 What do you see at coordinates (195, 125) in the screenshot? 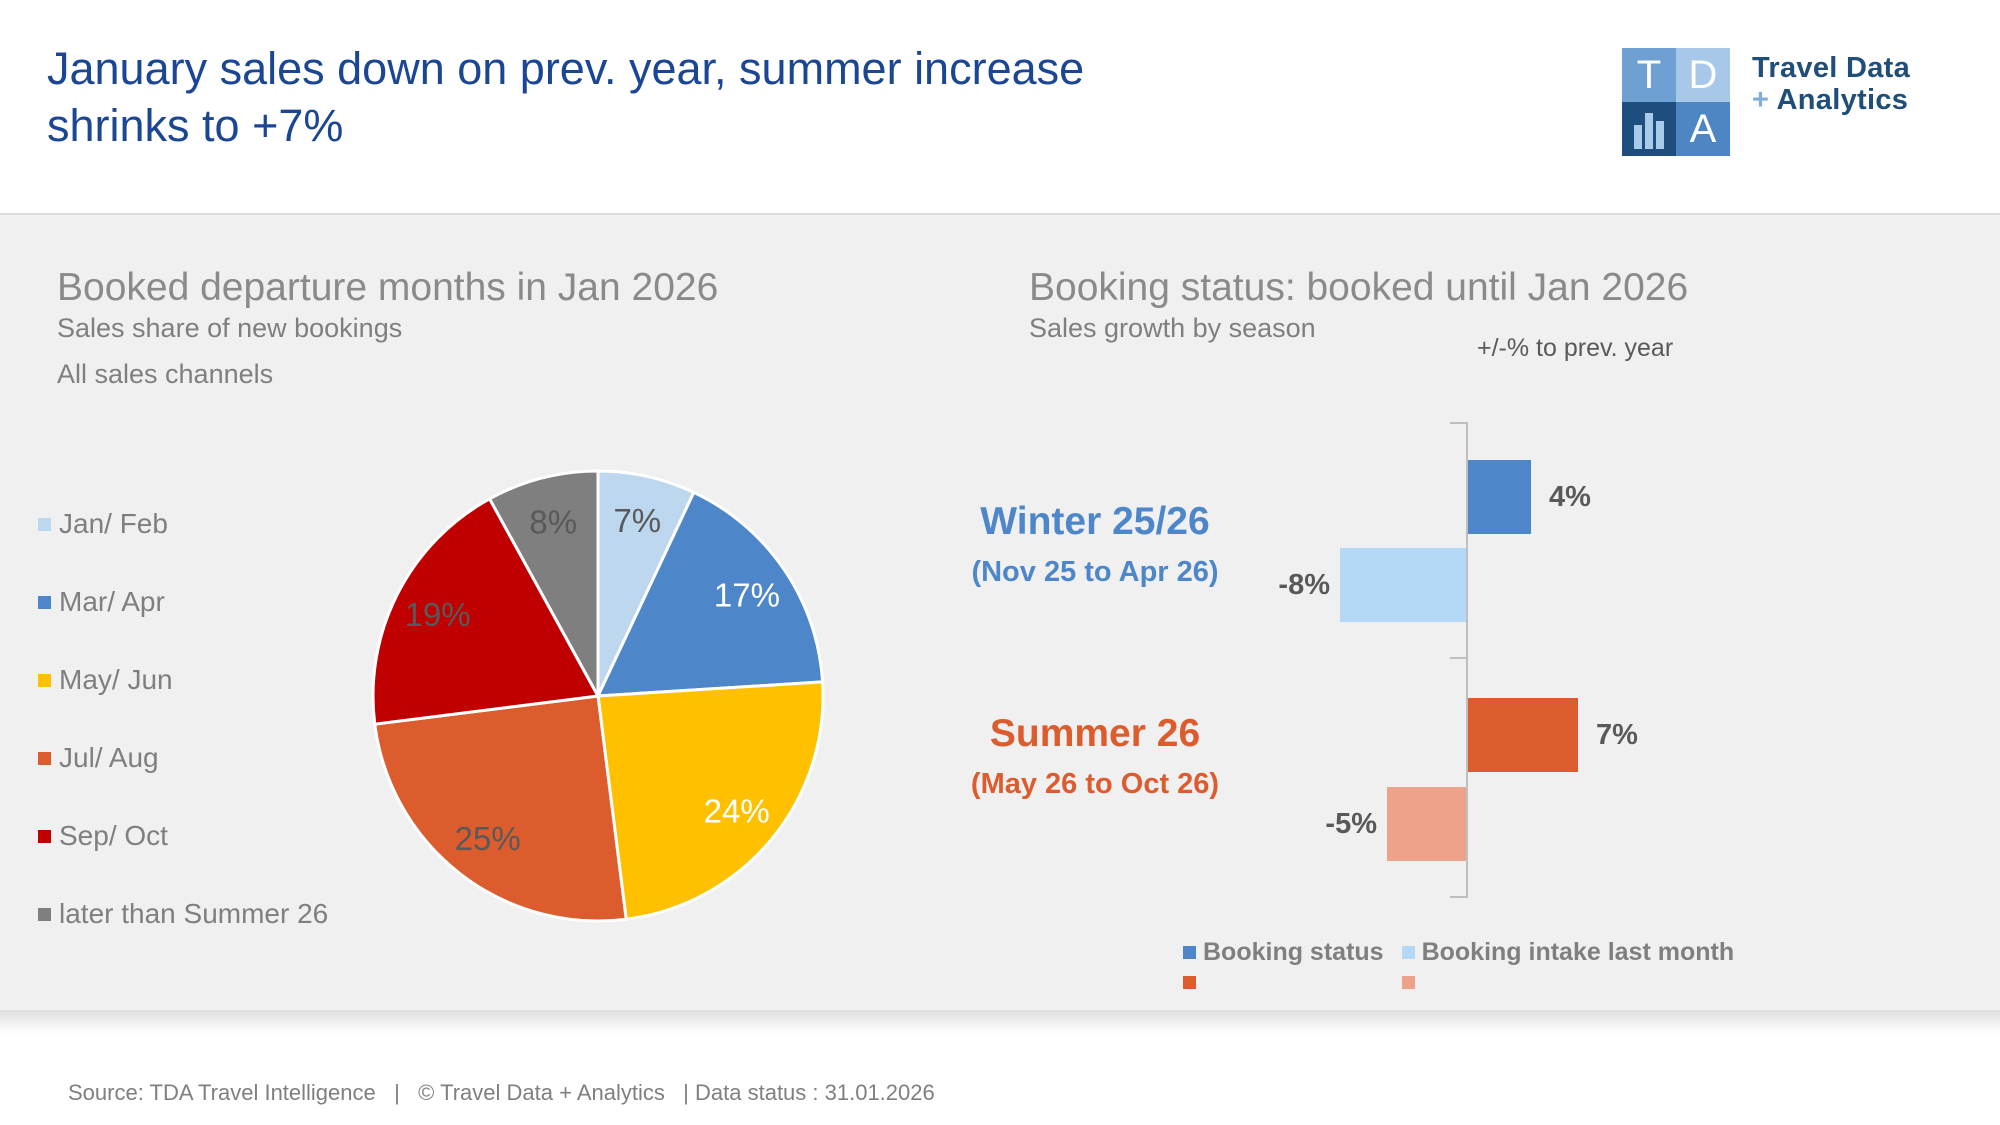
I see `page-title-line2: shrinks to +7%` at bounding box center [195, 125].